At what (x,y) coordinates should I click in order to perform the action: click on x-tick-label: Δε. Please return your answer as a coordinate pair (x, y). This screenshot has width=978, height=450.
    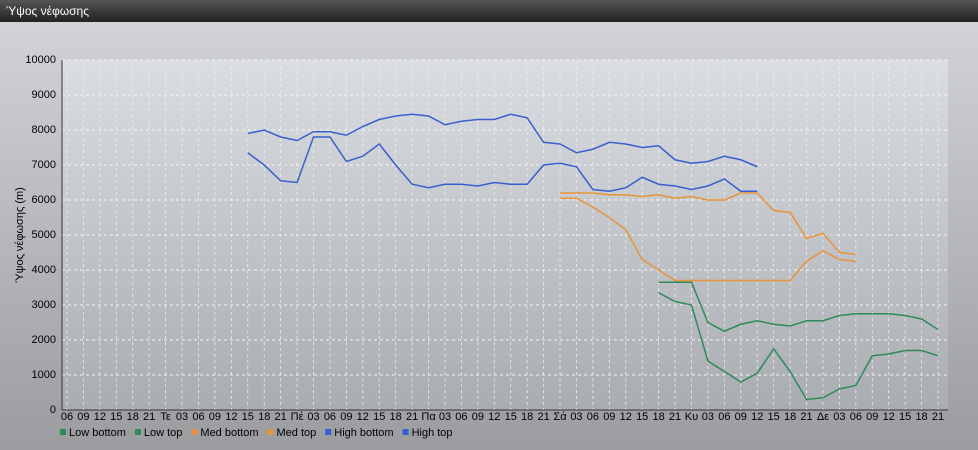
    Looking at the image, I should click on (823, 417).